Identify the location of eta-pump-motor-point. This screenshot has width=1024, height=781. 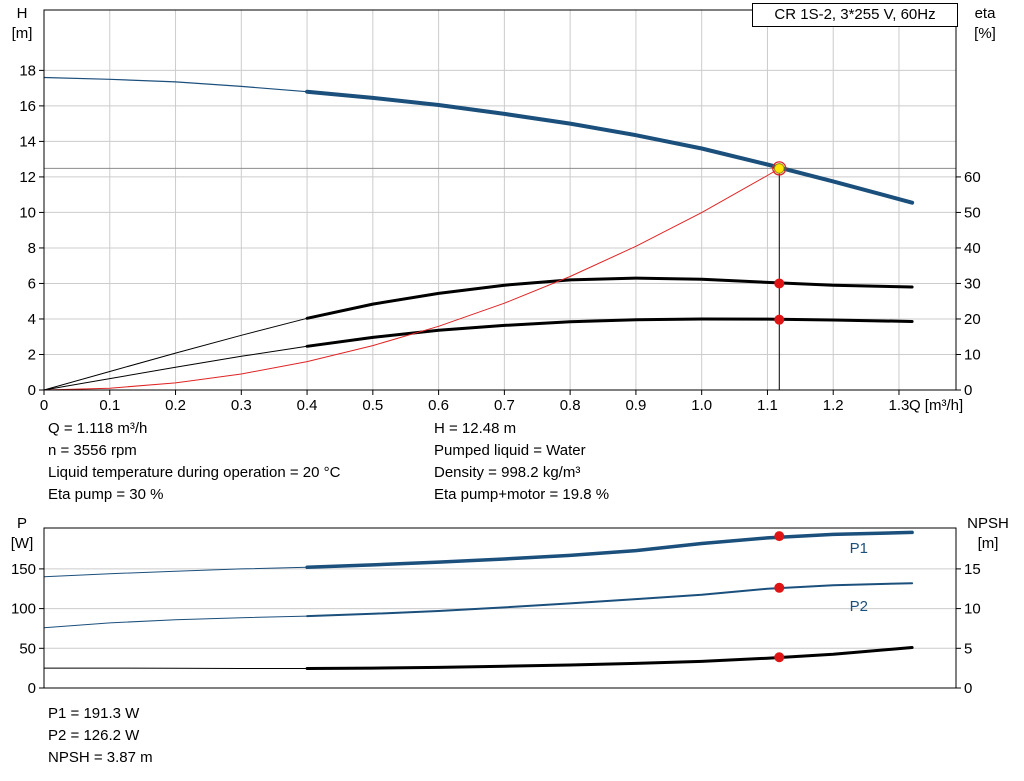
(779, 319).